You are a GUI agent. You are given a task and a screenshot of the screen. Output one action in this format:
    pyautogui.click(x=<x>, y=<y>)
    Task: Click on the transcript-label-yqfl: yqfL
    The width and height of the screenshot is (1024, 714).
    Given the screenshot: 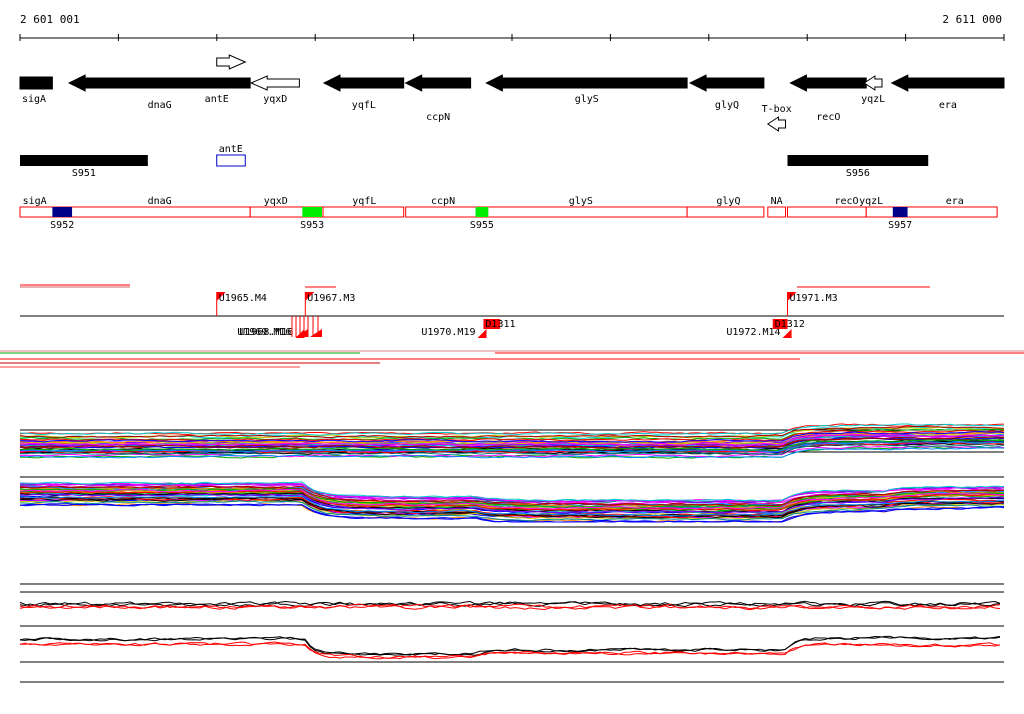 What is the action you would take?
    pyautogui.click(x=364, y=201)
    